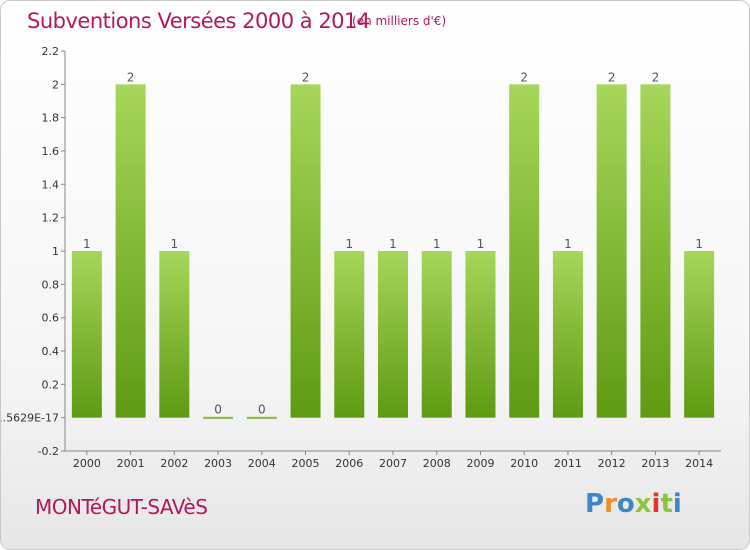  Describe the element at coordinates (131, 463) in the screenshot. I see `x-tick-label: 2001` at that location.